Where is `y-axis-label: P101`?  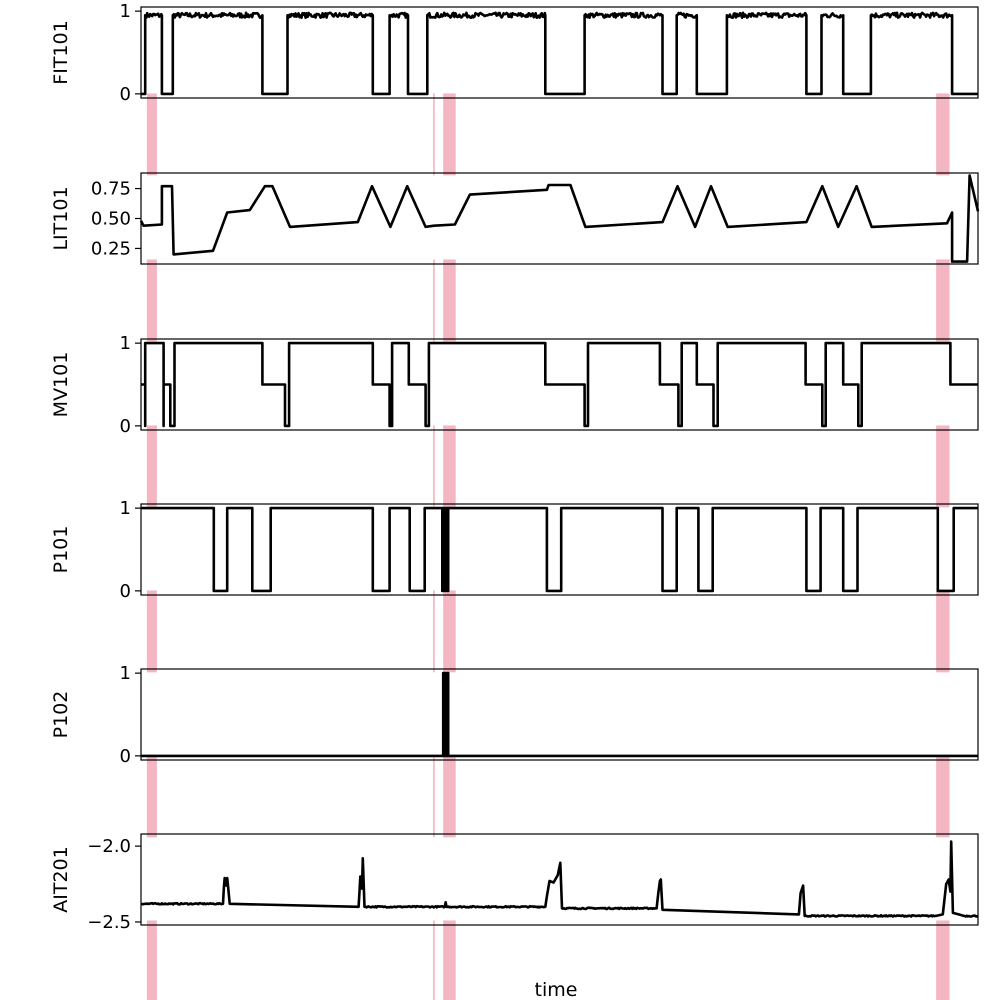
y-axis-label: P101 is located at coordinates (61, 550).